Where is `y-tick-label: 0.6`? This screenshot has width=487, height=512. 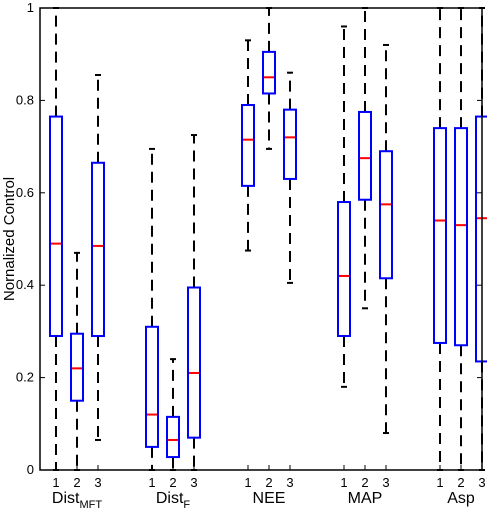
y-tick-label: 0.6 is located at coordinates (25, 192).